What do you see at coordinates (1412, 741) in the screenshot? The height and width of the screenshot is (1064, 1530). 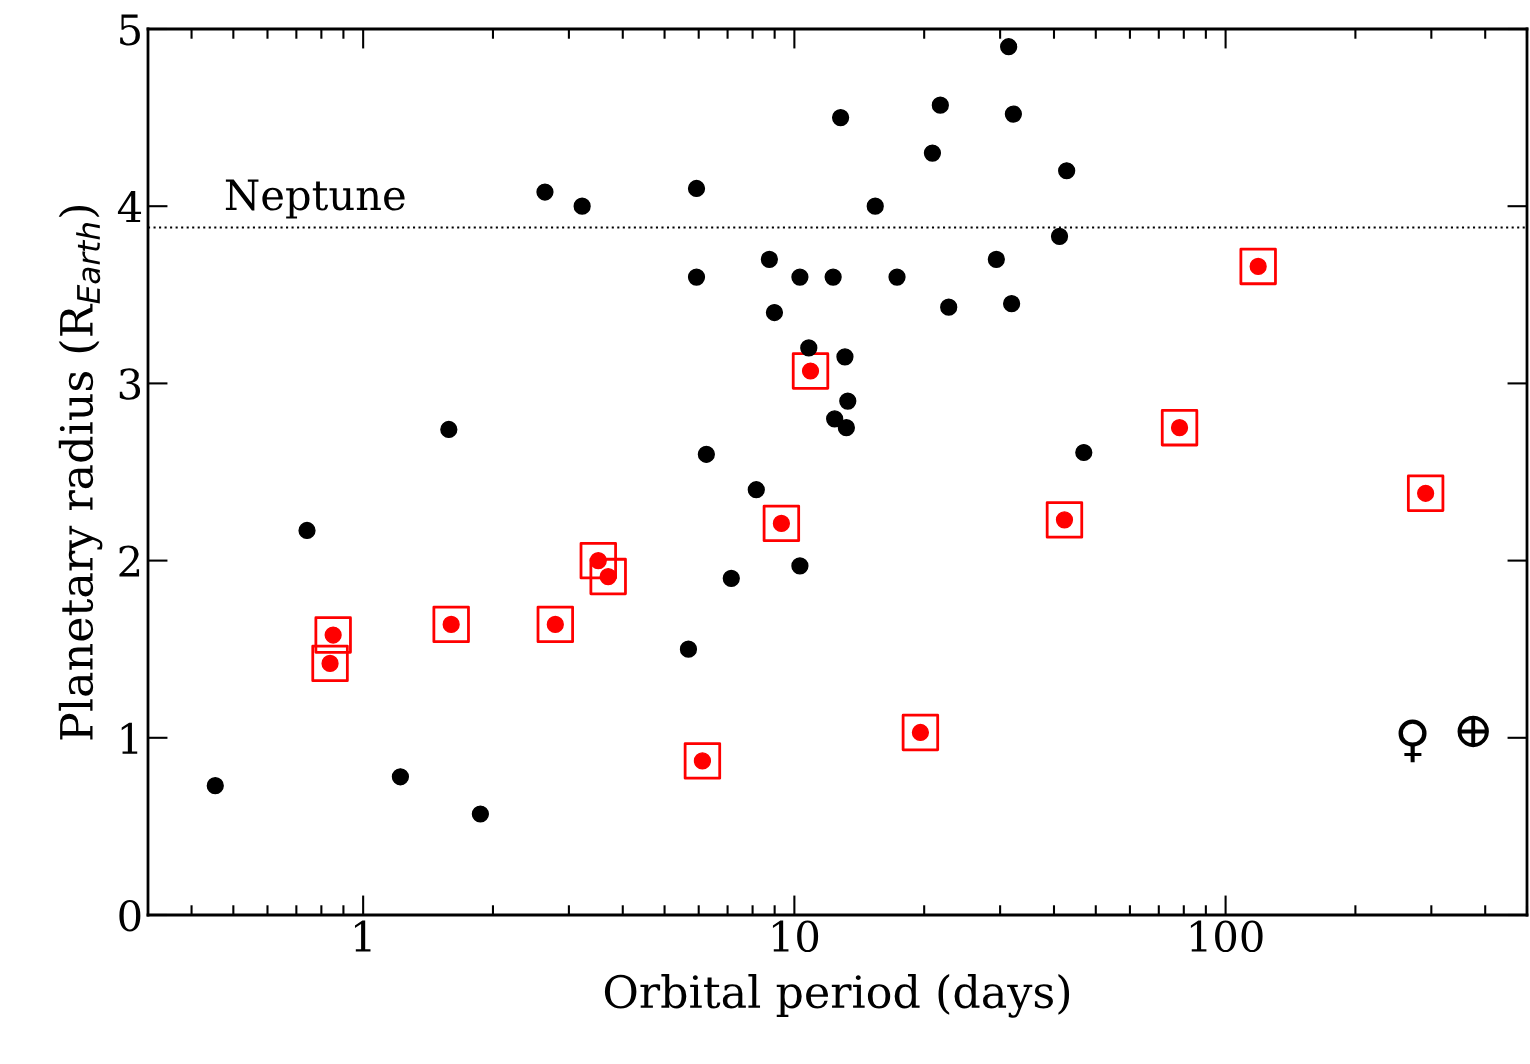 I see `annotation: ♀` at bounding box center [1412, 741].